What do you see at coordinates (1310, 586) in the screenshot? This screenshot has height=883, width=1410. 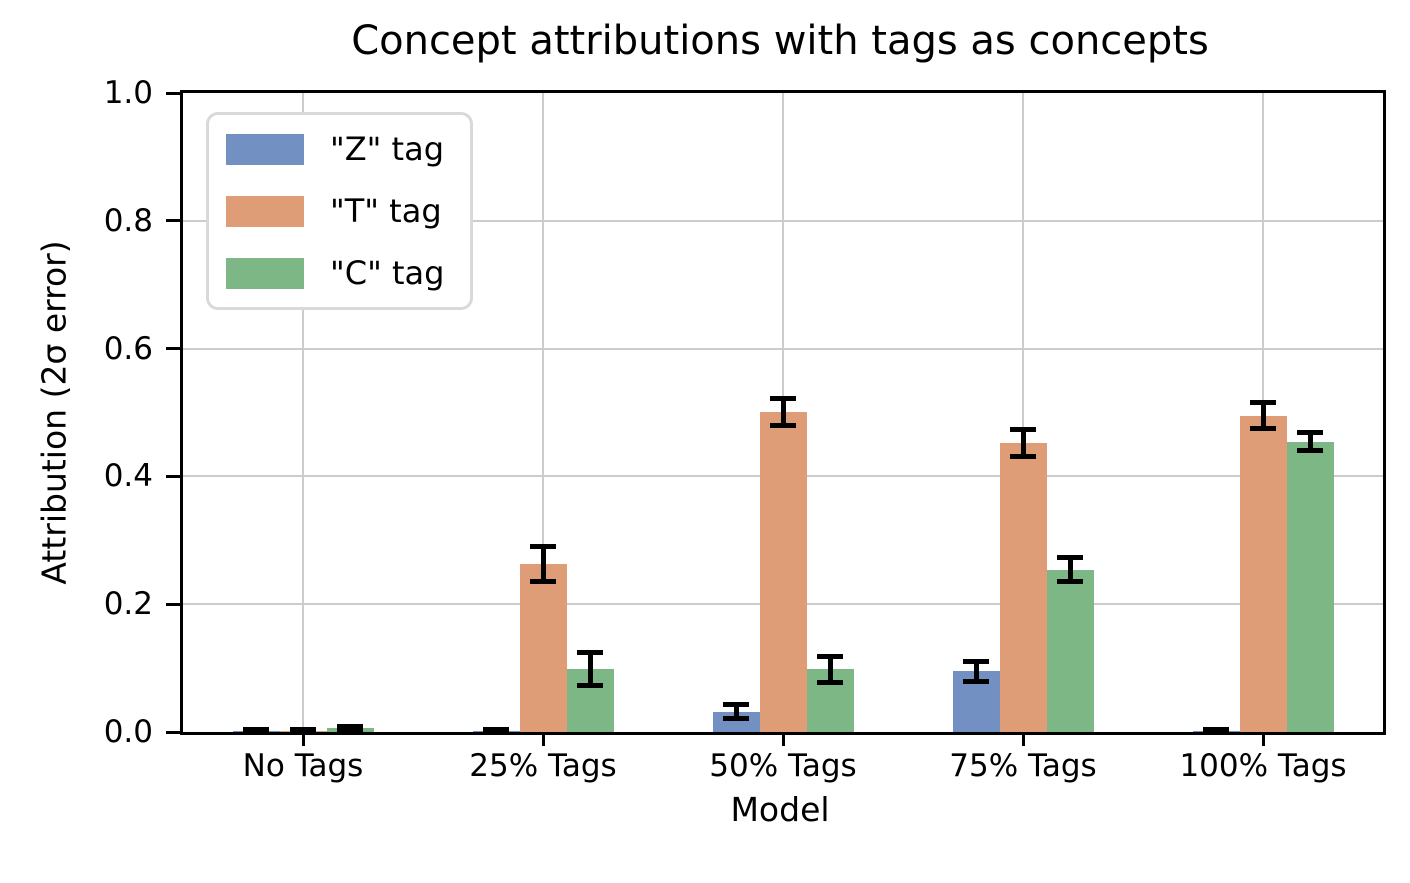 I see `bar-c-tag-100-tags` at bounding box center [1310, 586].